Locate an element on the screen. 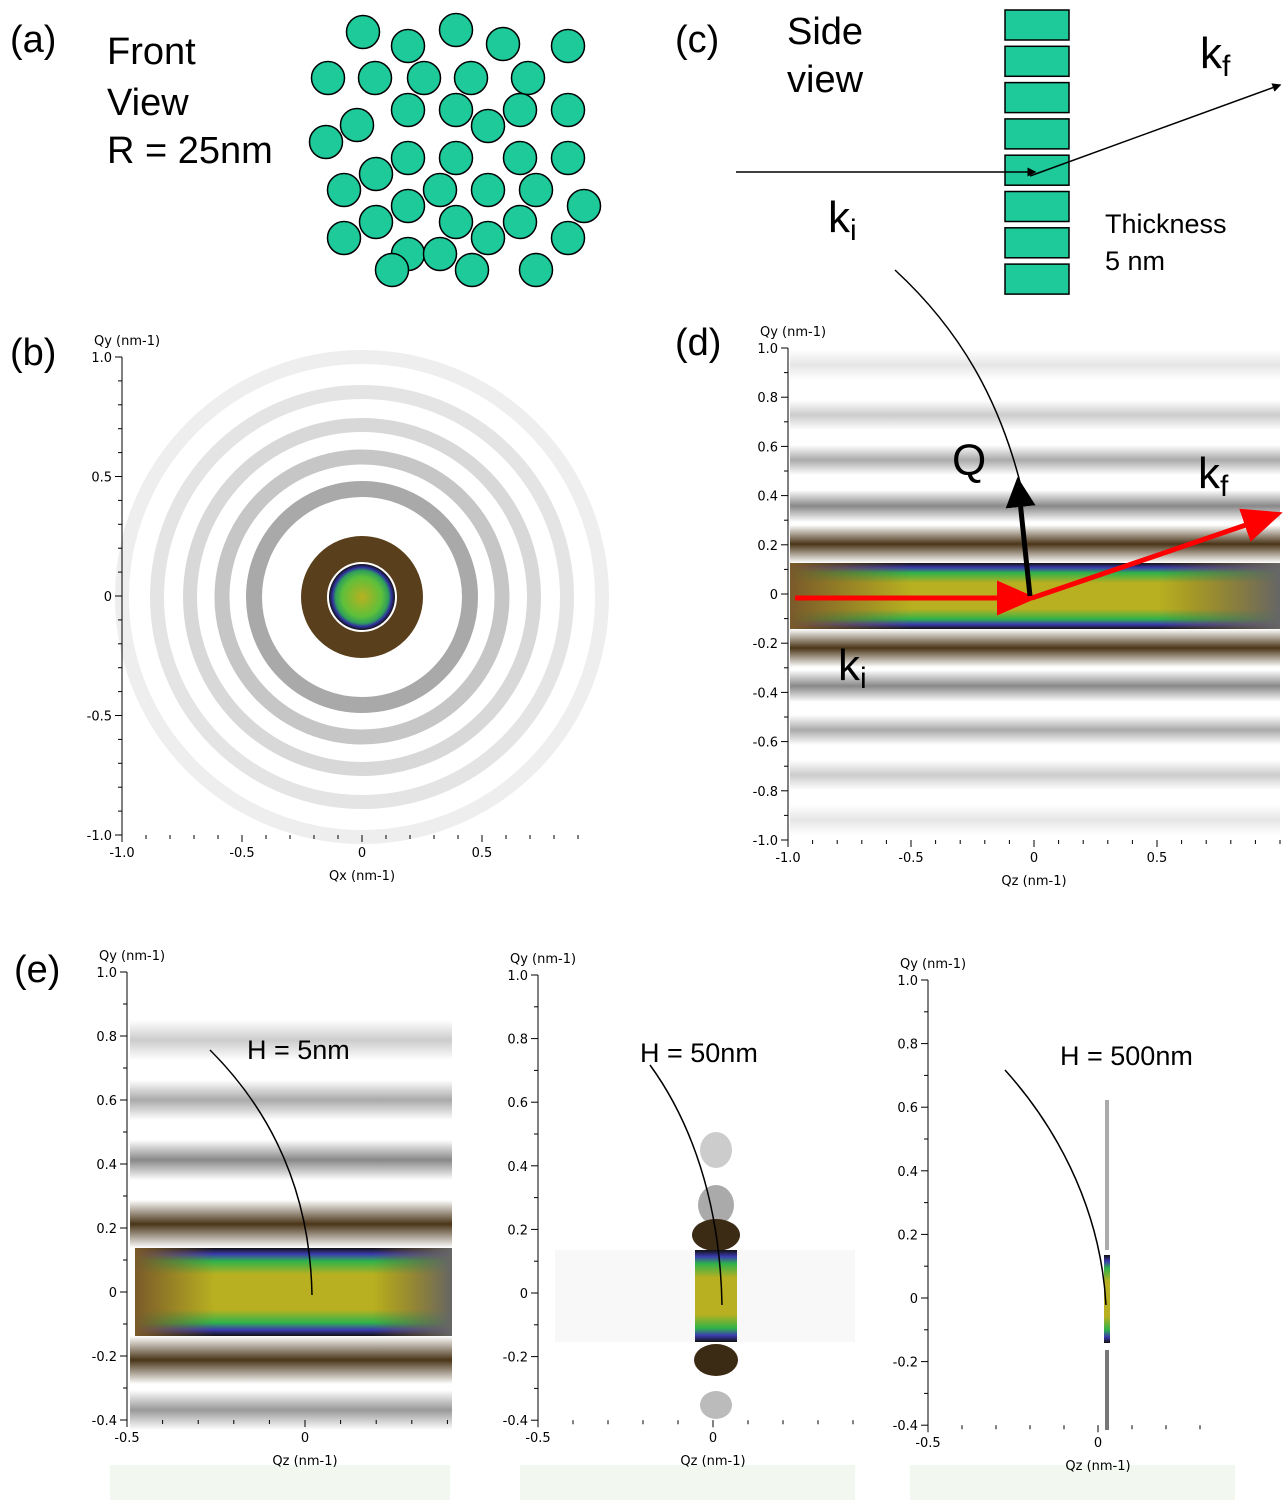  text-line: View is located at coordinates (148, 103).